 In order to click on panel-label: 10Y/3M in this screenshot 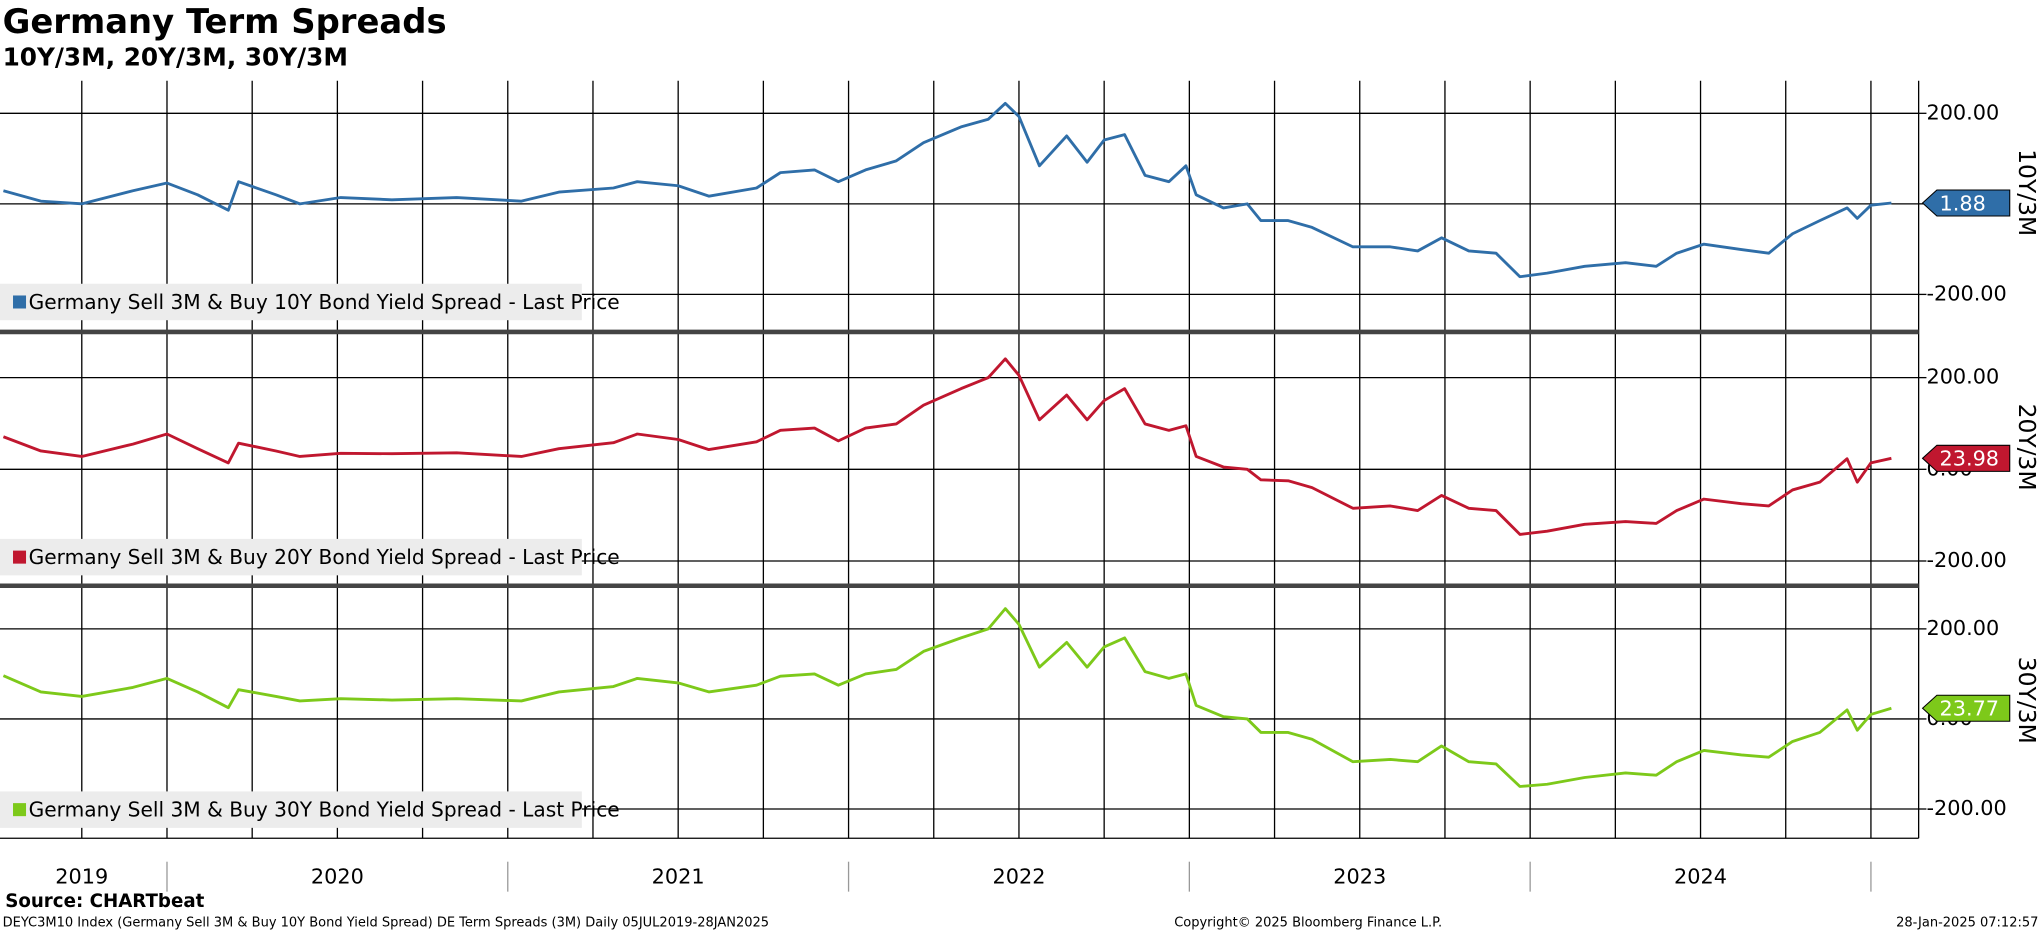, I will do `click(2027, 192)`.